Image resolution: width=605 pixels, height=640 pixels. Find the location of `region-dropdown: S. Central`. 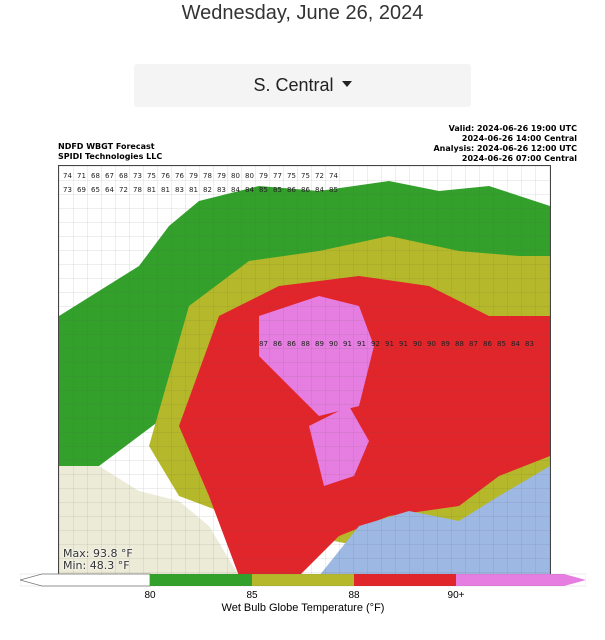

region-dropdown: S. Central is located at coordinates (302, 85).